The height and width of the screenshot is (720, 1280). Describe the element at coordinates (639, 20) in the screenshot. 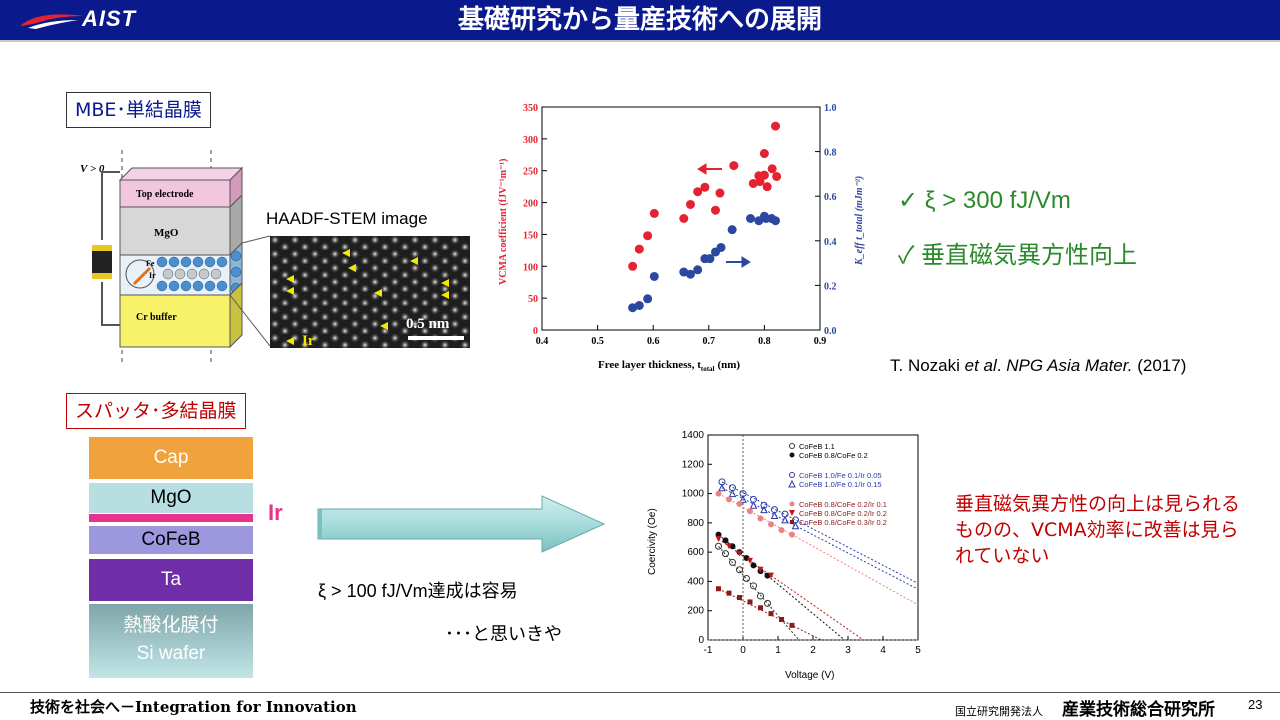

I see `page-title: 基礎研究から量産技術への展開` at that location.